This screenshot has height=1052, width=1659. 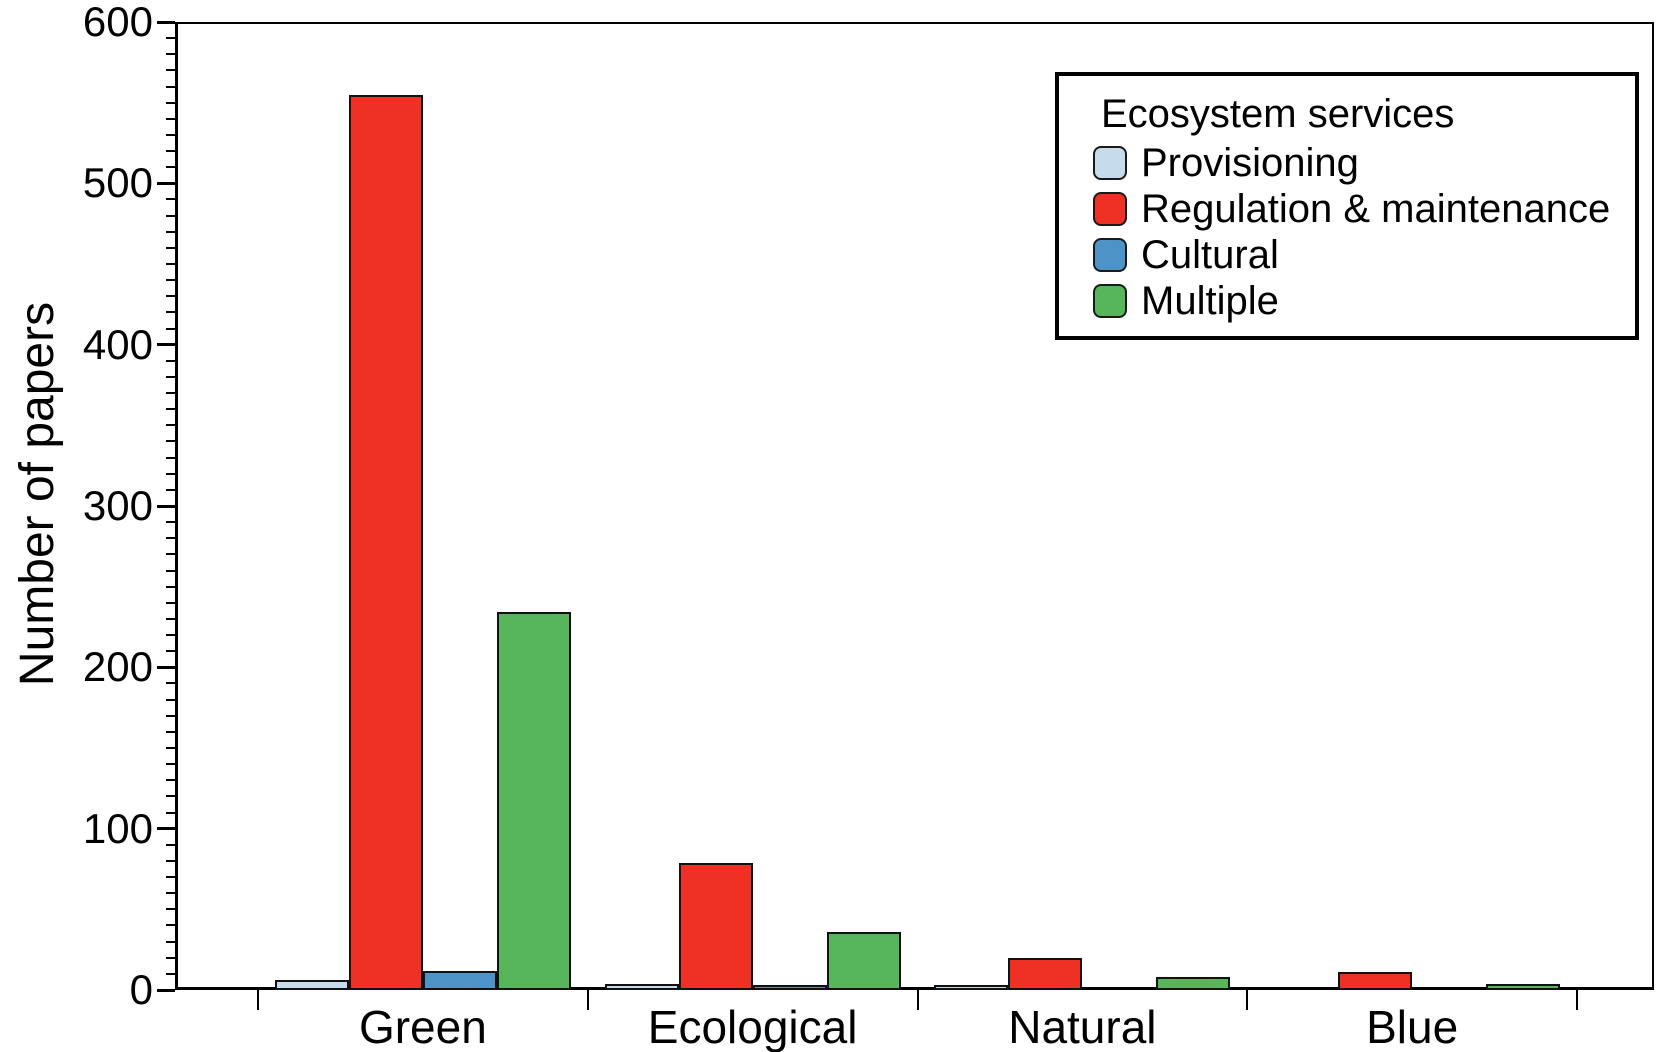 What do you see at coordinates (1375, 981) in the screenshot?
I see `bar-blue-regulation-maintenance` at bounding box center [1375, 981].